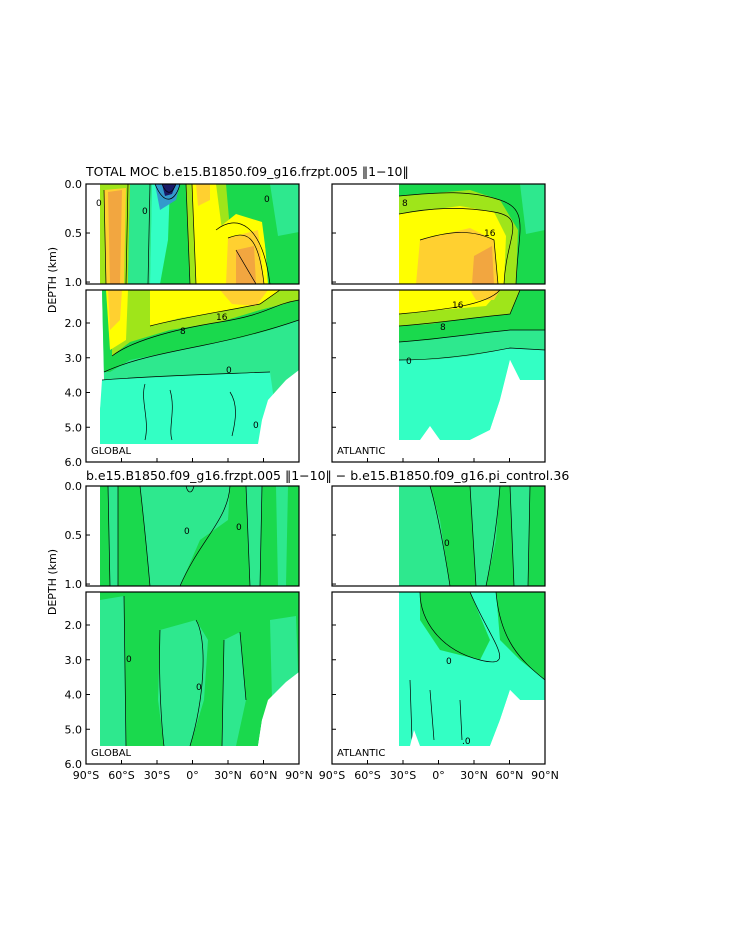  What do you see at coordinates (466, 742) in the screenshot?
I see `contour-label: .0` at bounding box center [466, 742].